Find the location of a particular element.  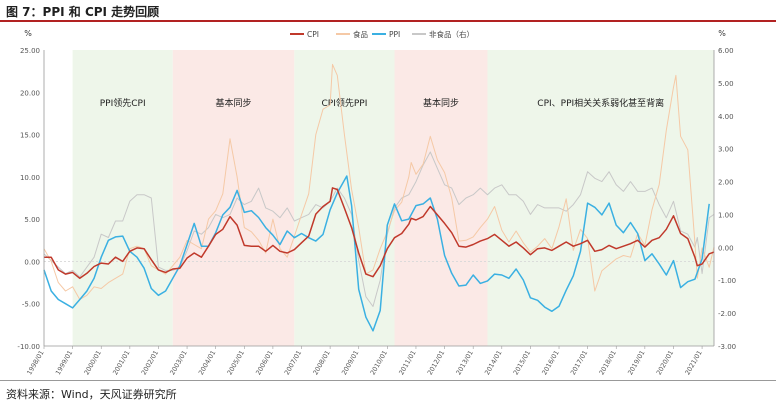

legend-label: 非食品（右） is located at coordinates (451, 34).